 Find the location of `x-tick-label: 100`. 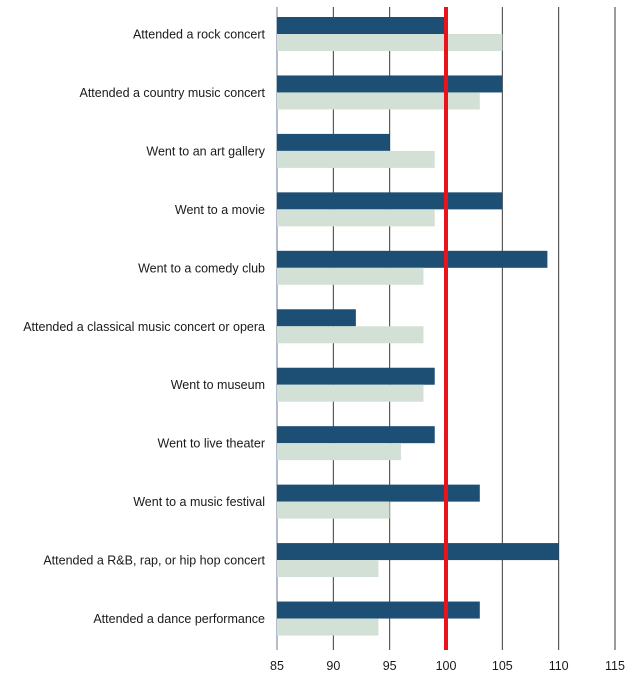

x-tick-label: 100 is located at coordinates (446, 666).